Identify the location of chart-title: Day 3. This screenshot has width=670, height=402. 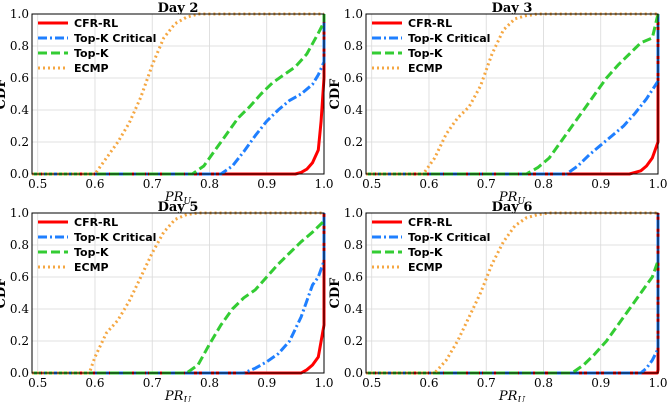
(512, 8).